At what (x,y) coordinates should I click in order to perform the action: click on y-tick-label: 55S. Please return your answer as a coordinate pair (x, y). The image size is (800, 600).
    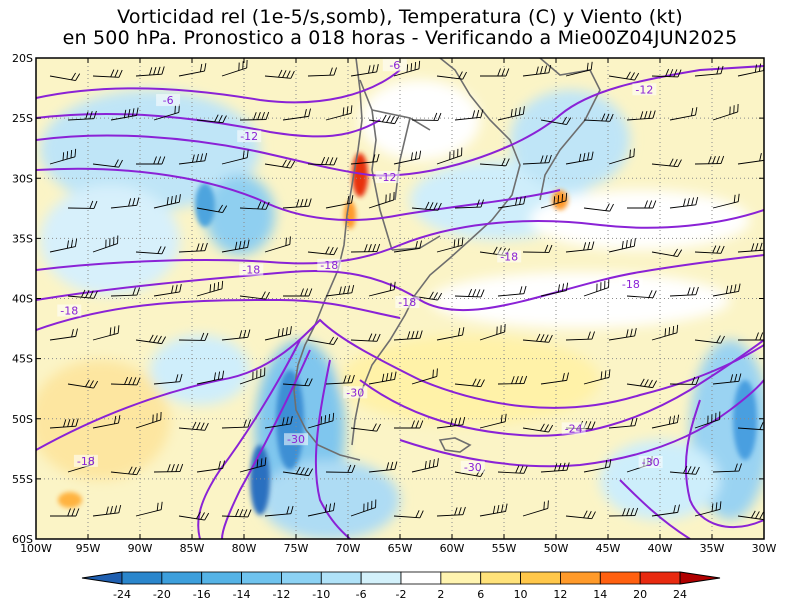
    Looking at the image, I should click on (22, 479).